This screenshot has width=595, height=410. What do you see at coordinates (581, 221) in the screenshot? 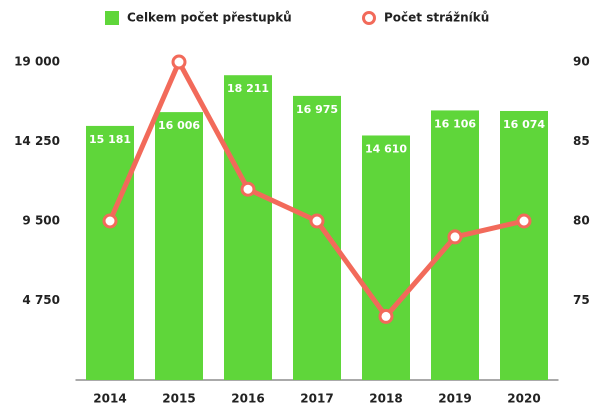
I see `y2-tick-label: 80` at bounding box center [581, 221].